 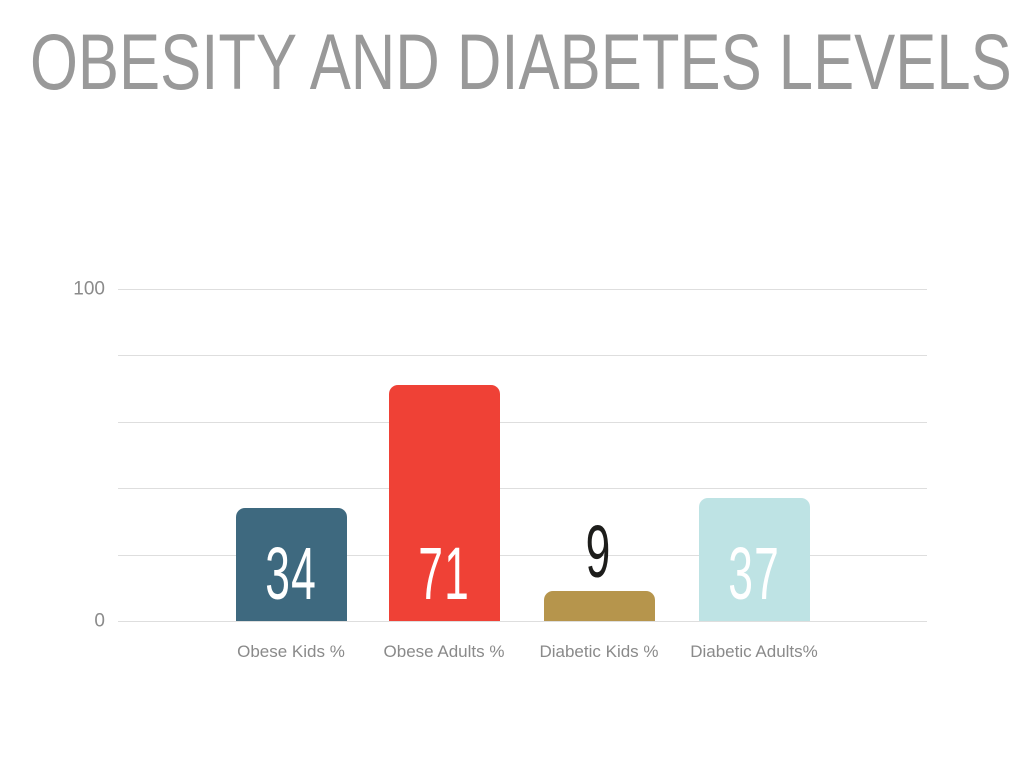 I want to click on bar-diabetic-kids, so click(x=599, y=606).